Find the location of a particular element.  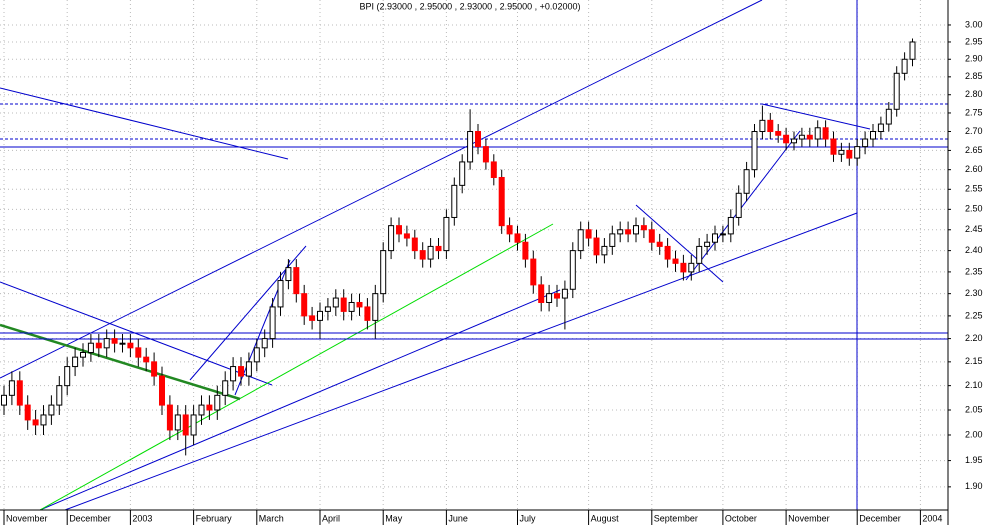

y-tick-label: 2.15 is located at coordinates (974, 361).